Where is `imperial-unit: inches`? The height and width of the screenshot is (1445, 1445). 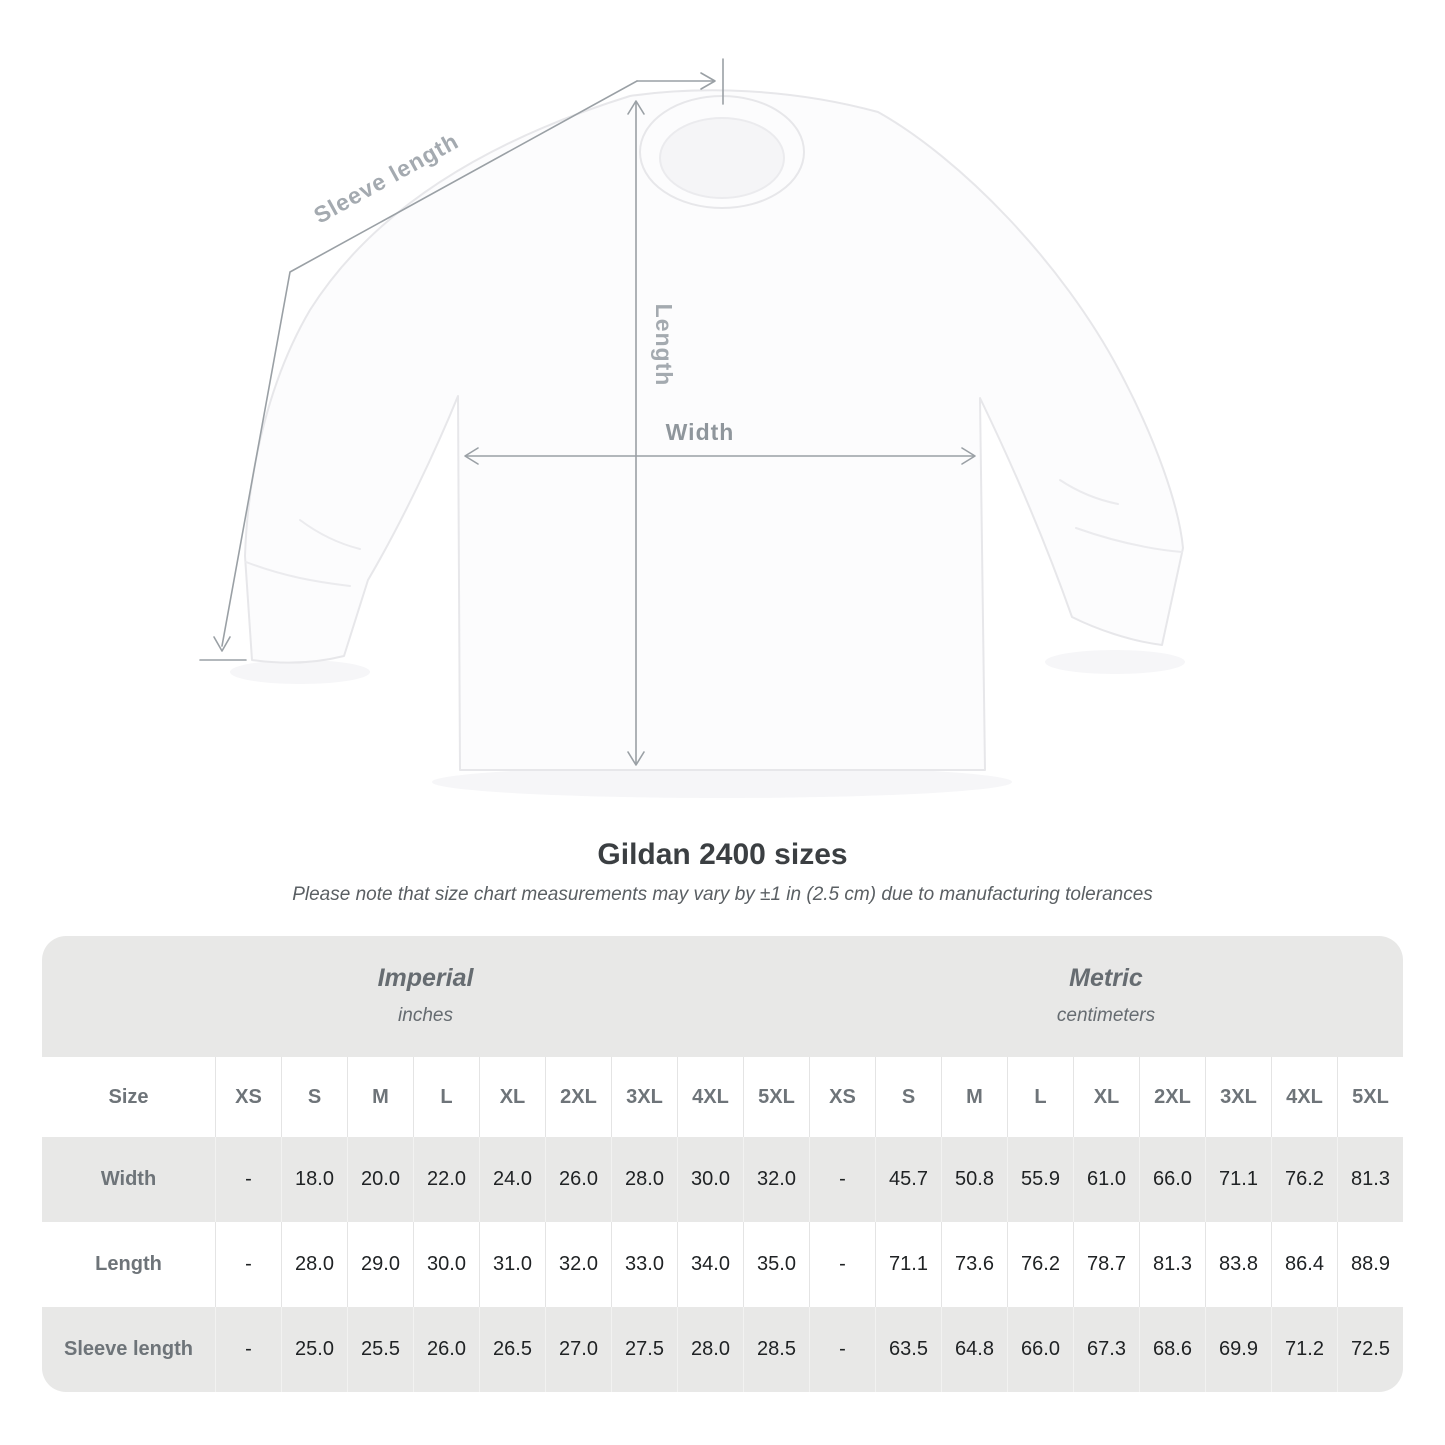
imperial-unit: inches is located at coordinates (425, 1015).